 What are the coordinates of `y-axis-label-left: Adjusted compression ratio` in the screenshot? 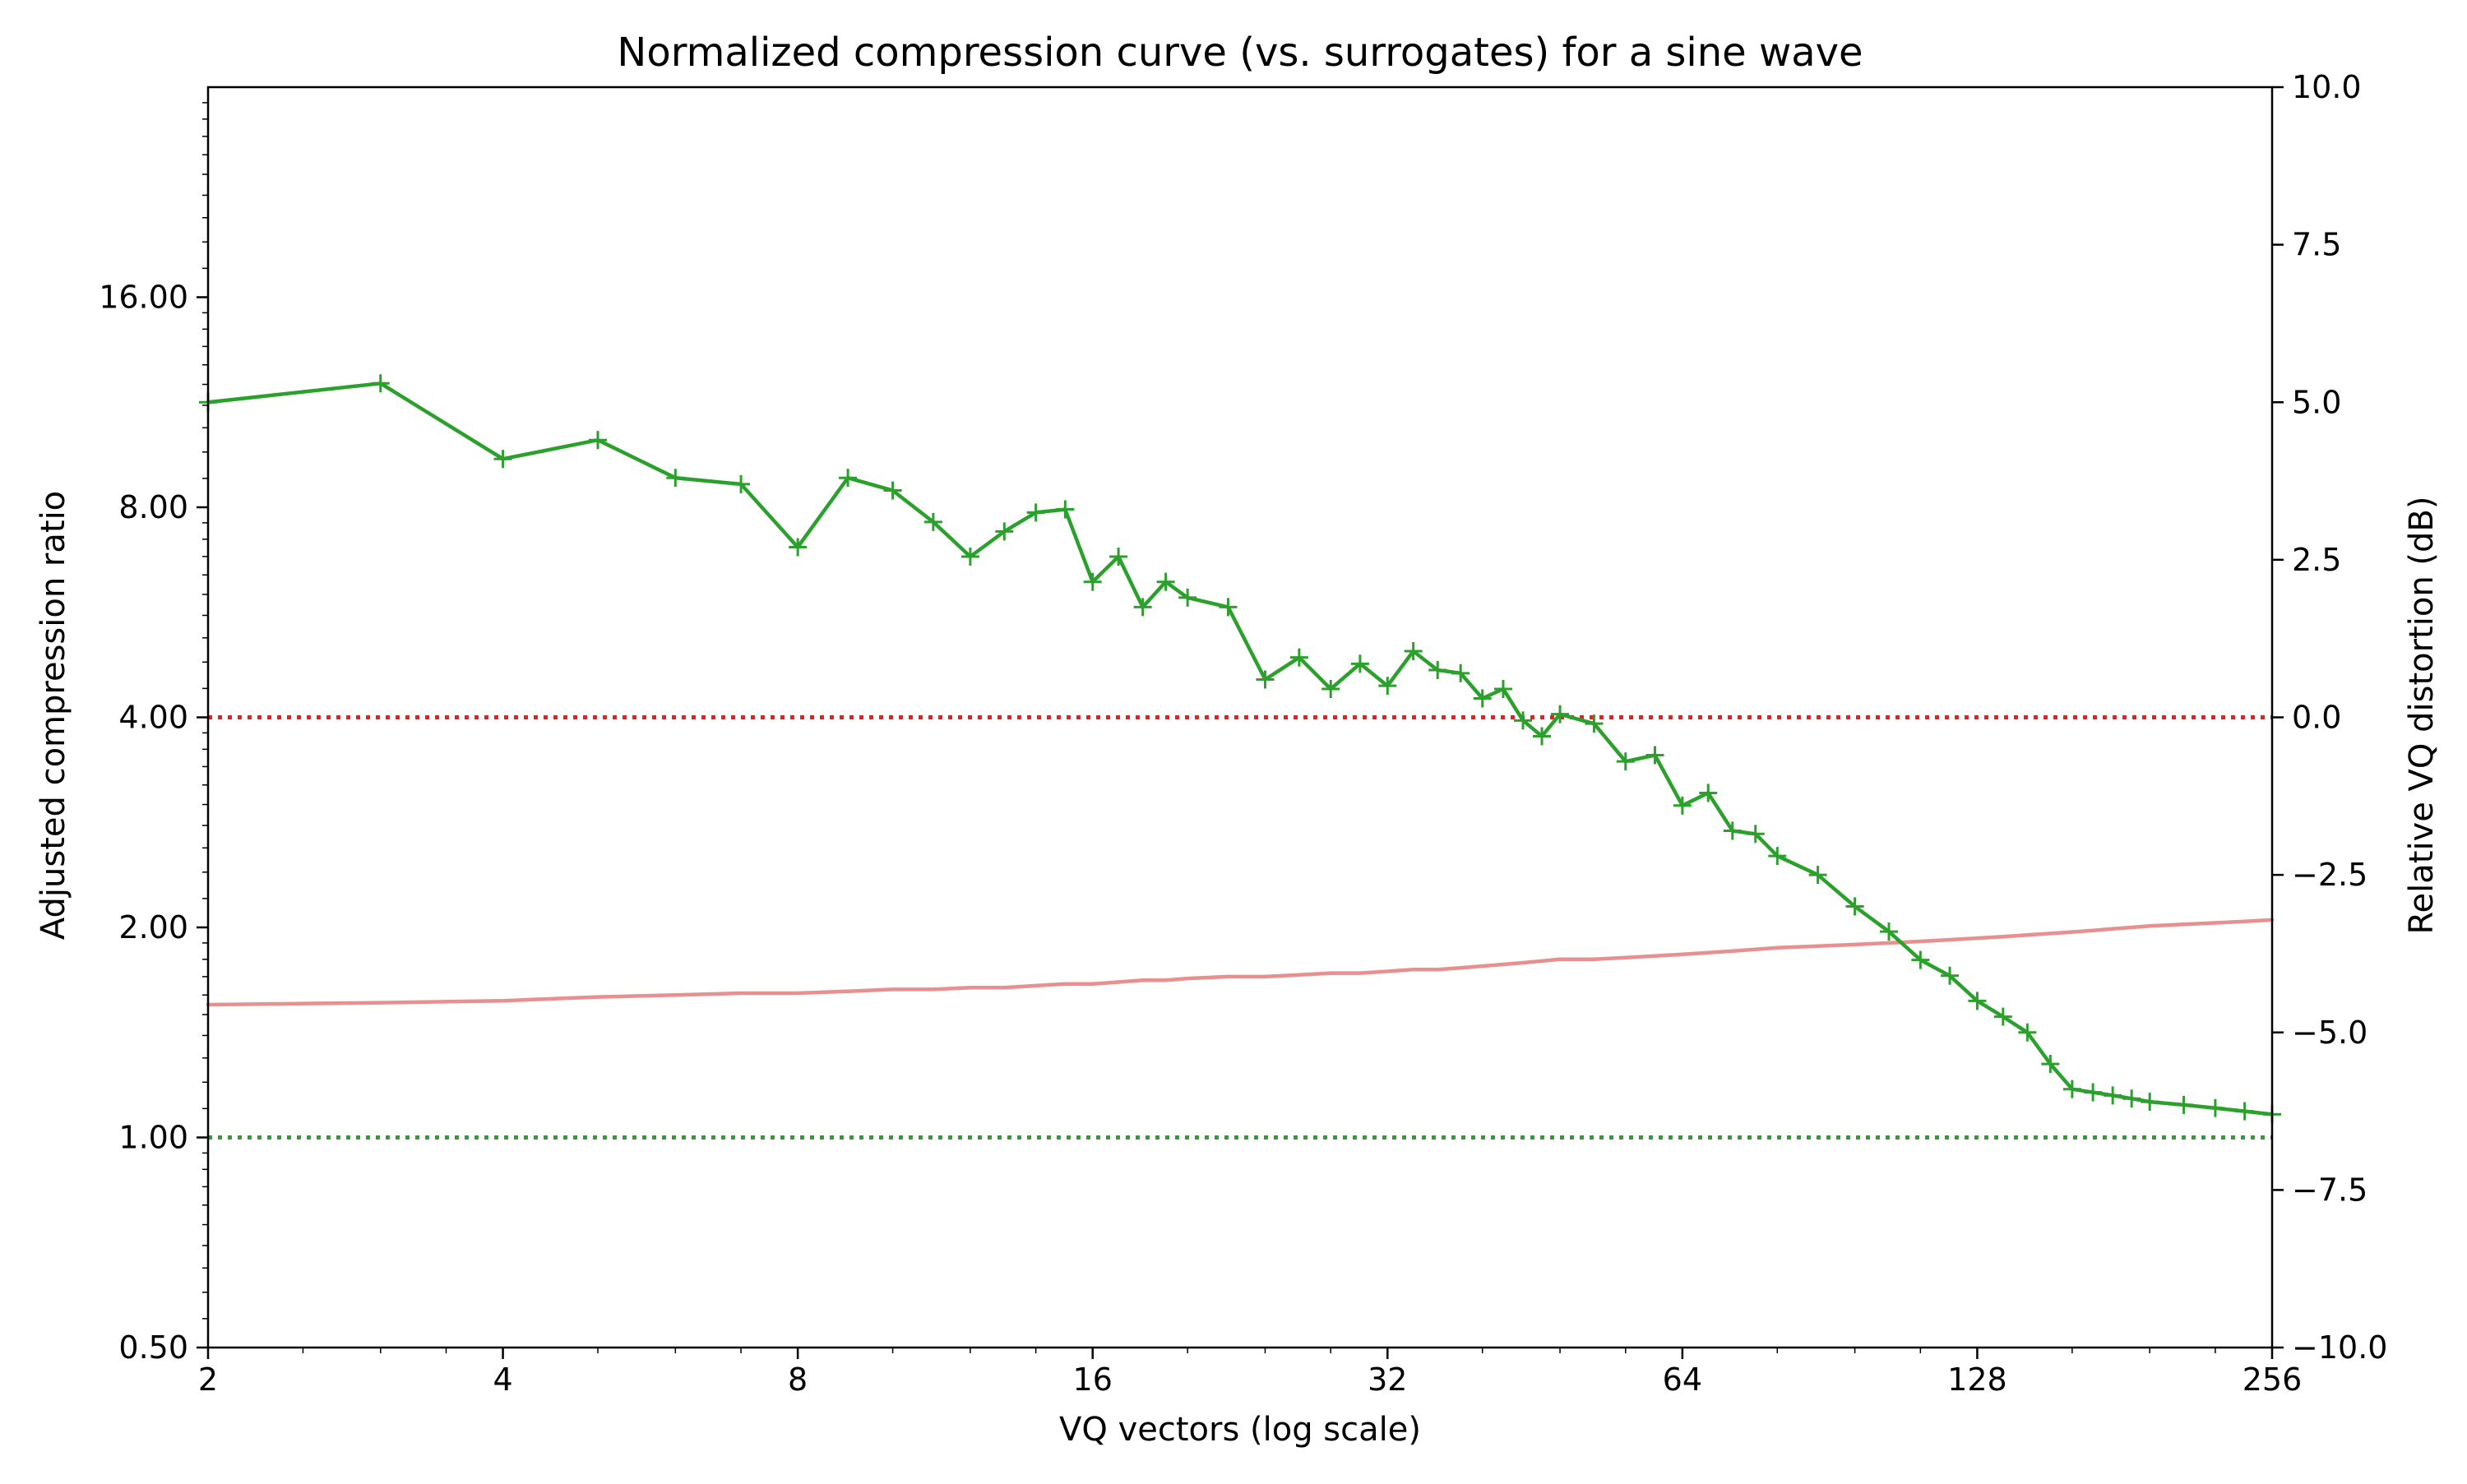 It's located at (54, 715).